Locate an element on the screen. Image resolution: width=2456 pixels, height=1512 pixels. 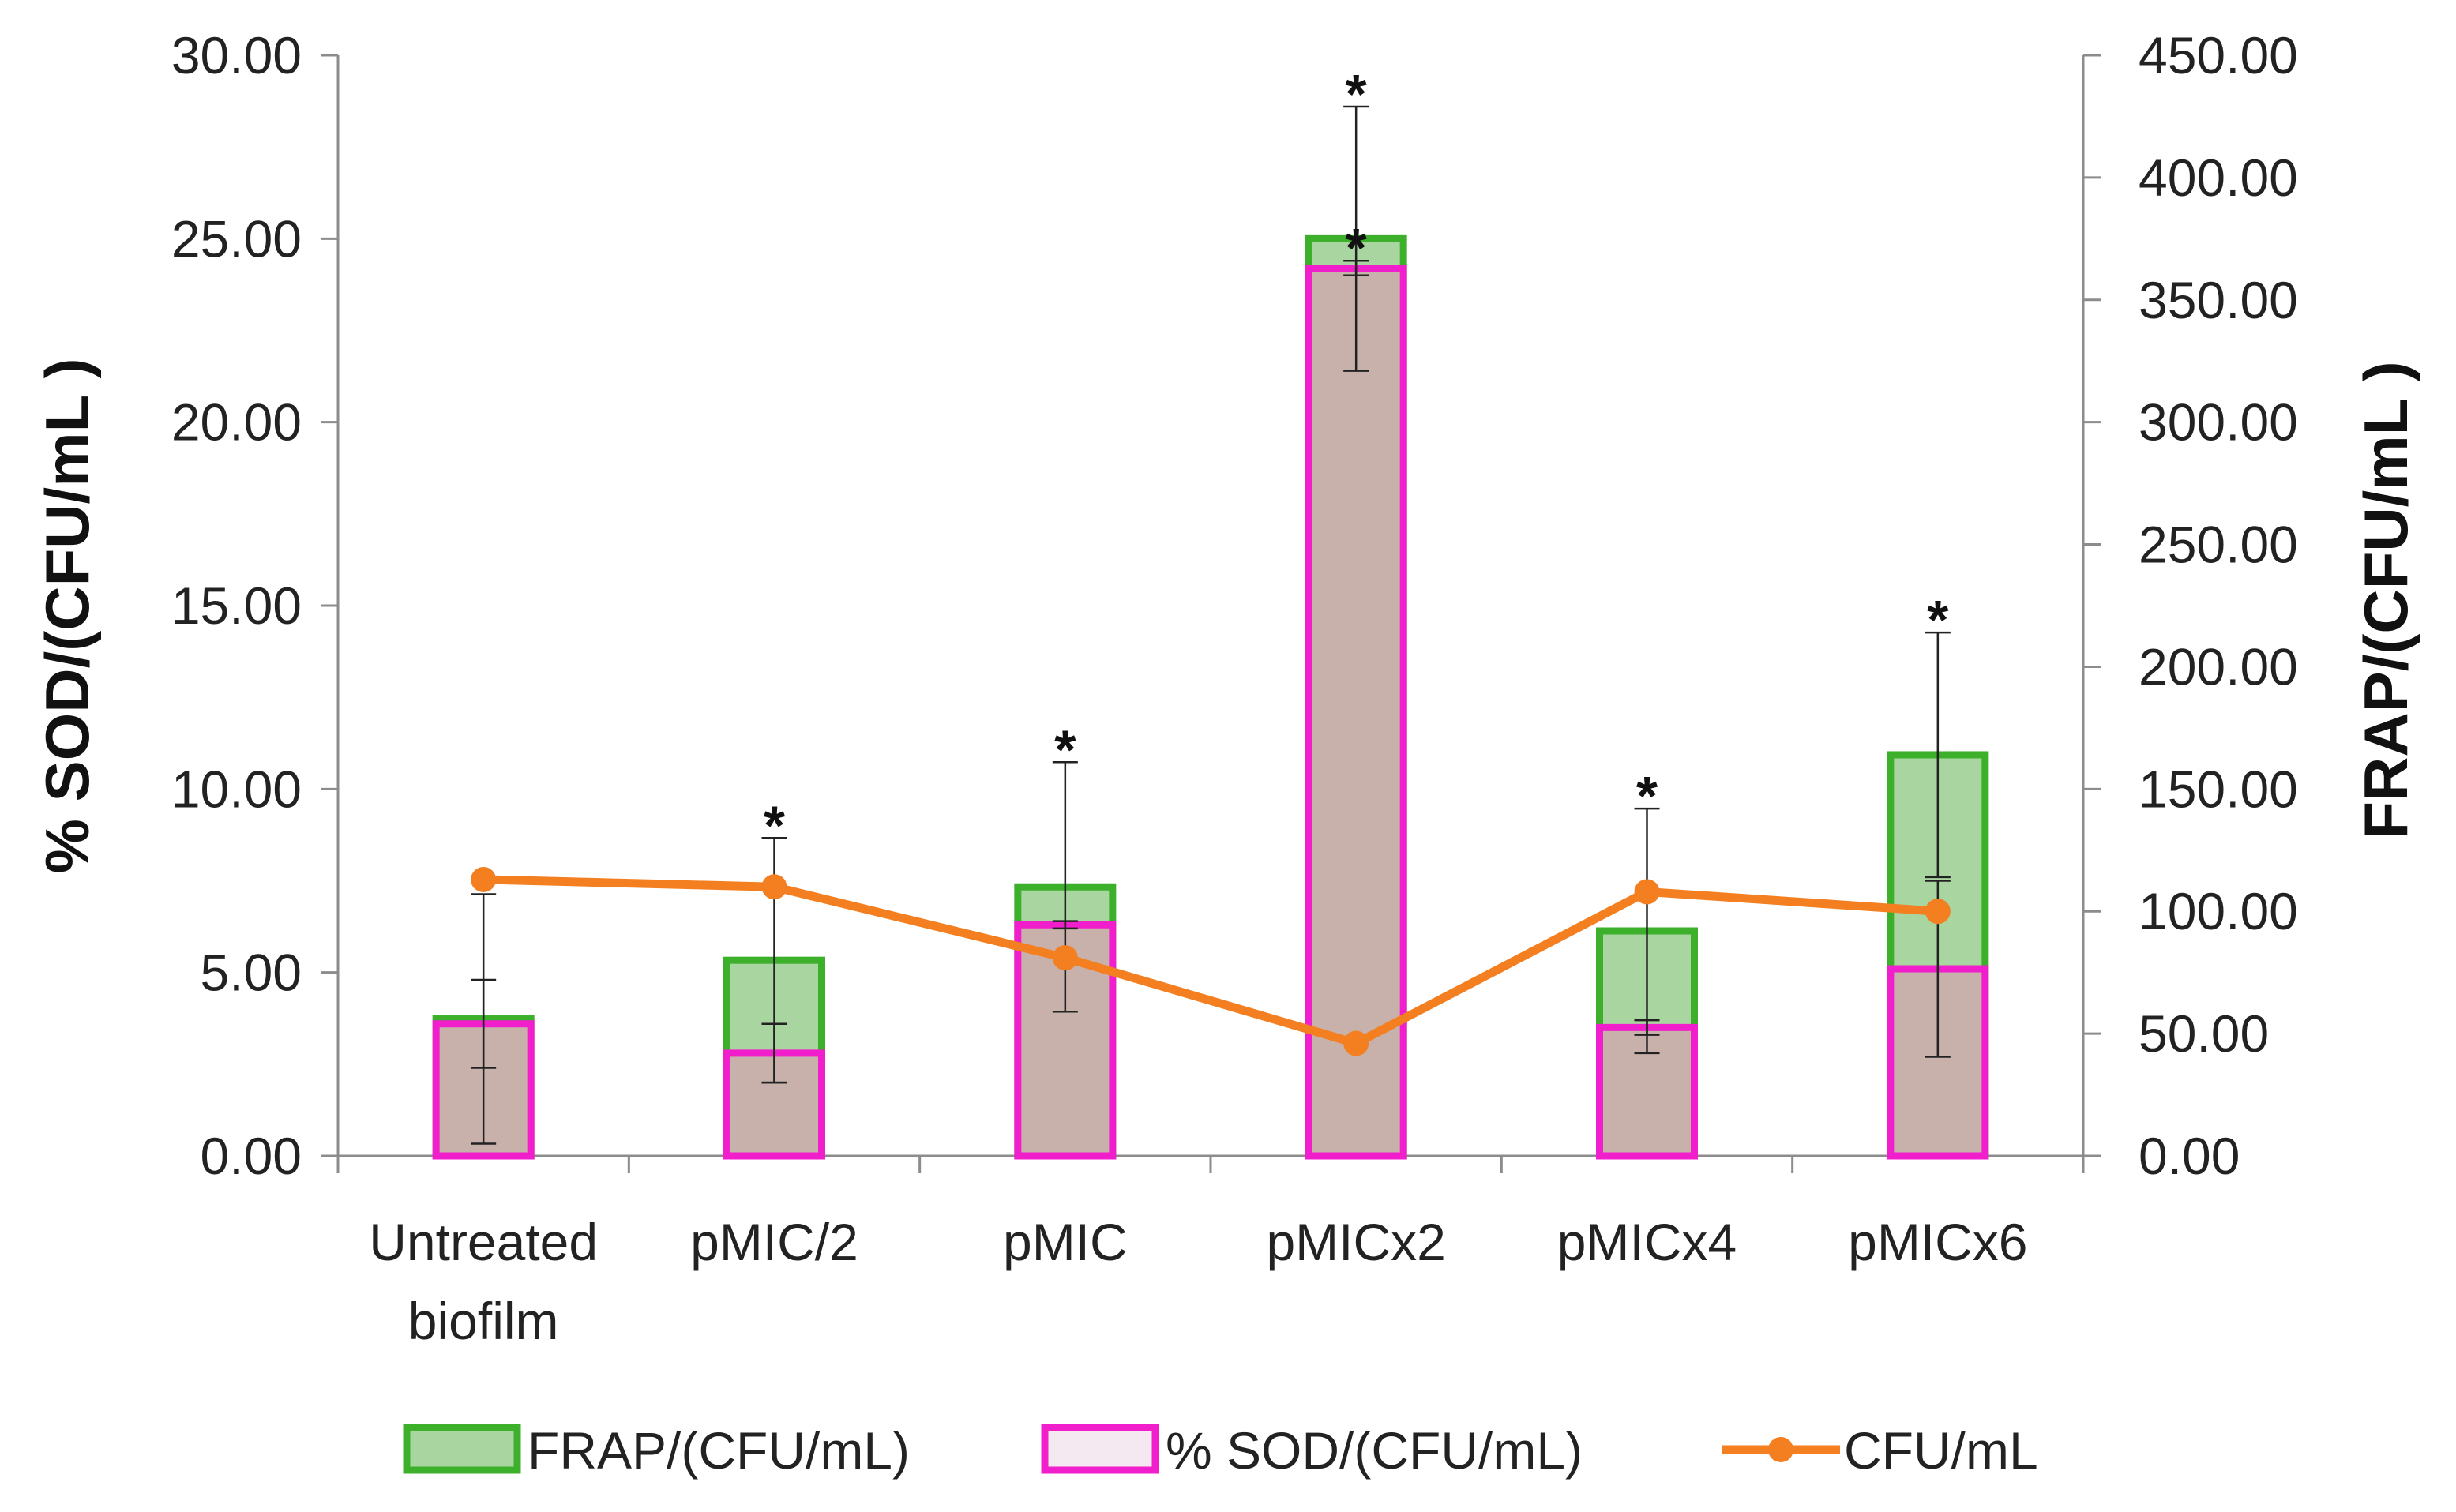
legend-swatch-frap is located at coordinates (462, 1449).